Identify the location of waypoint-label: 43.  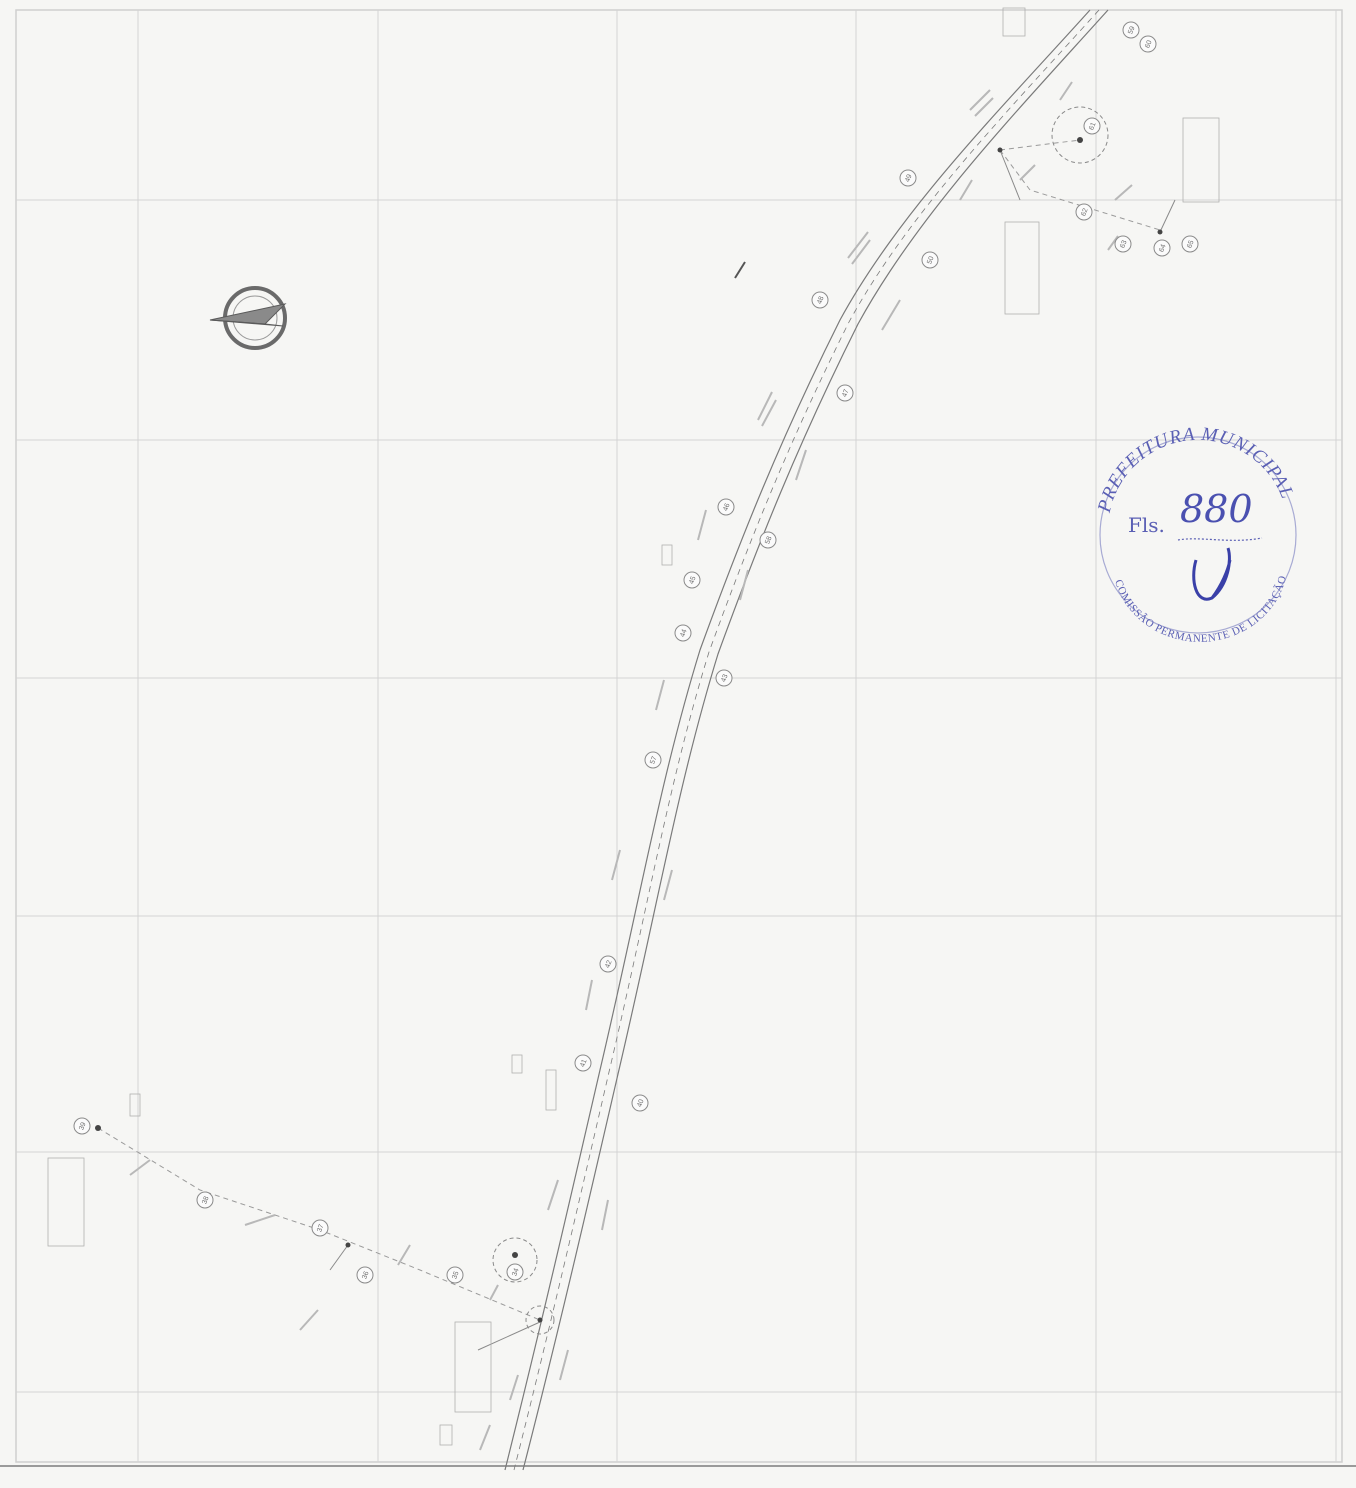
(724, 678).